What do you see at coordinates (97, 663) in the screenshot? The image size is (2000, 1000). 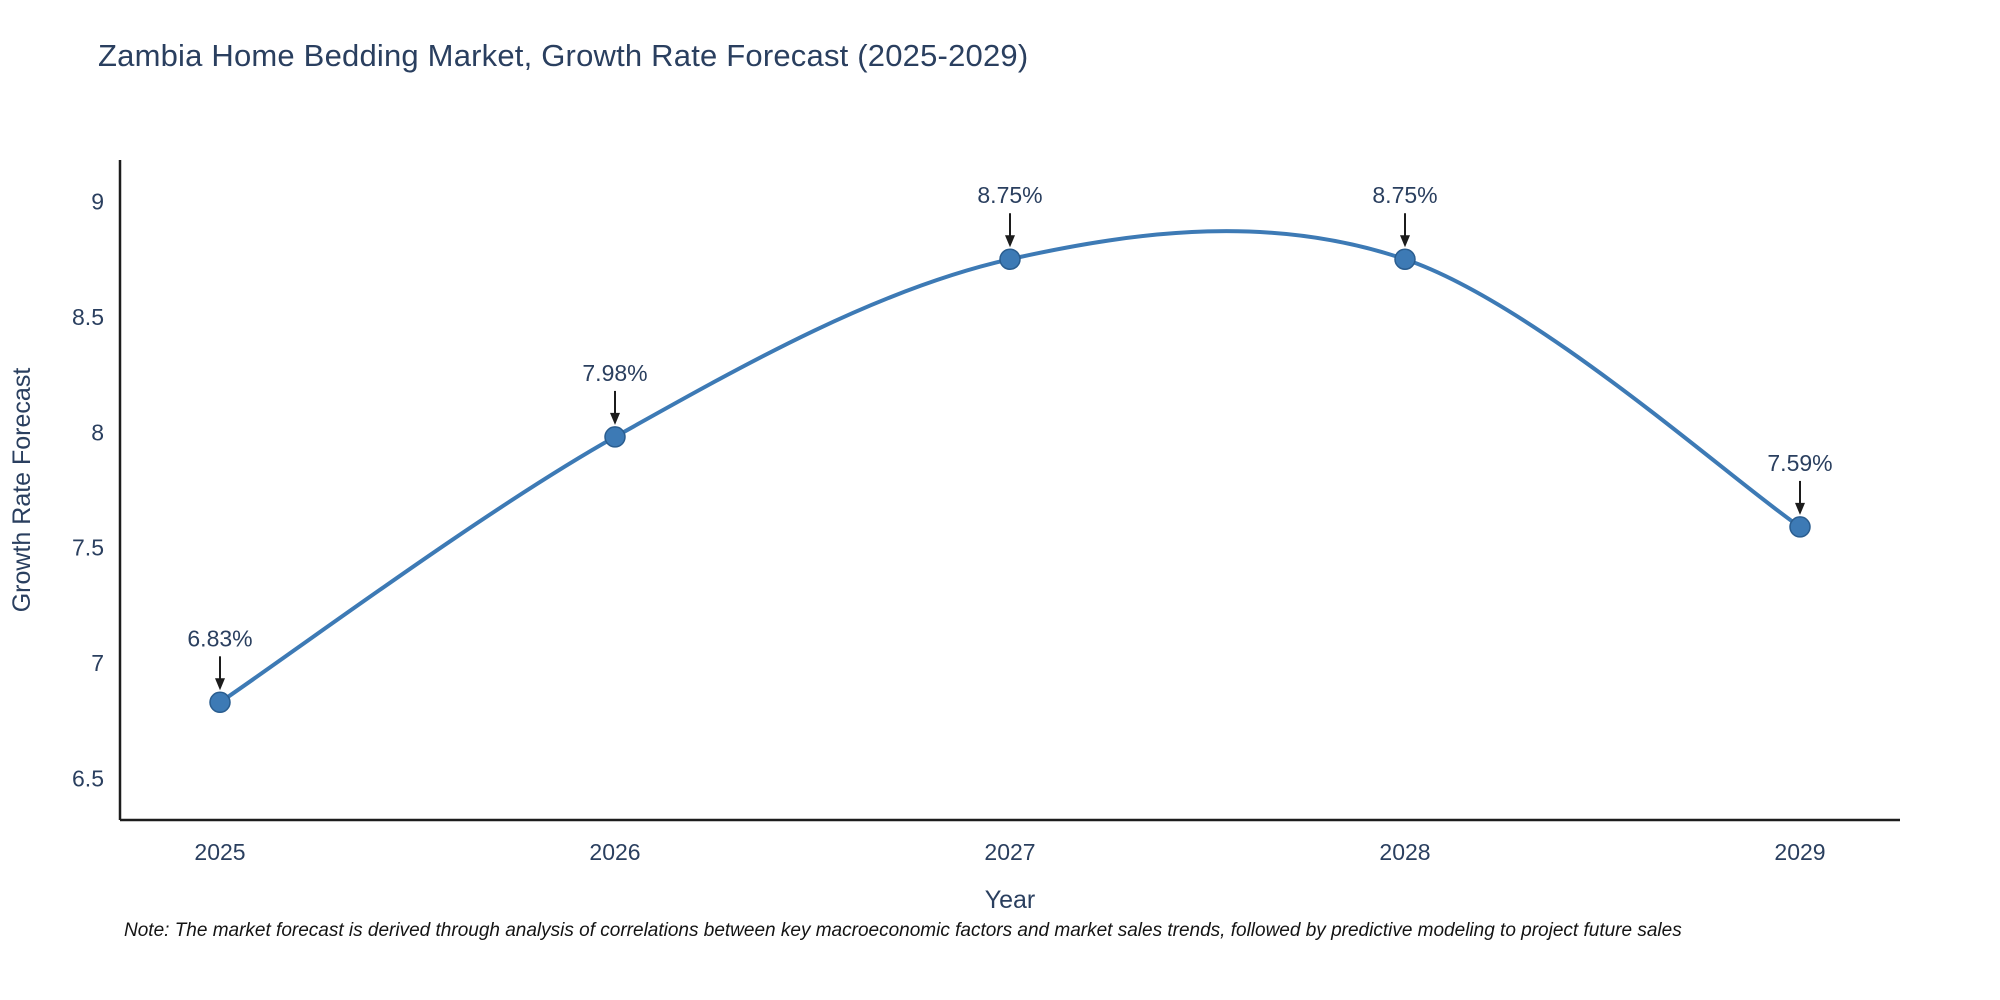 I see `y-tick-label: 7` at bounding box center [97, 663].